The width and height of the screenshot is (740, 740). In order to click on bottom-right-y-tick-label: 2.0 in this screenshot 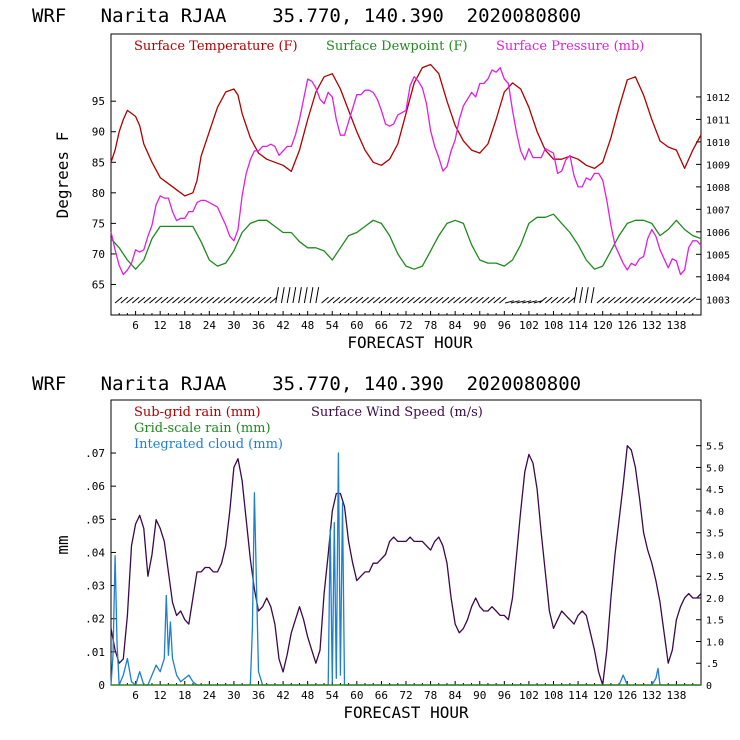, I will do `click(715, 599)`.